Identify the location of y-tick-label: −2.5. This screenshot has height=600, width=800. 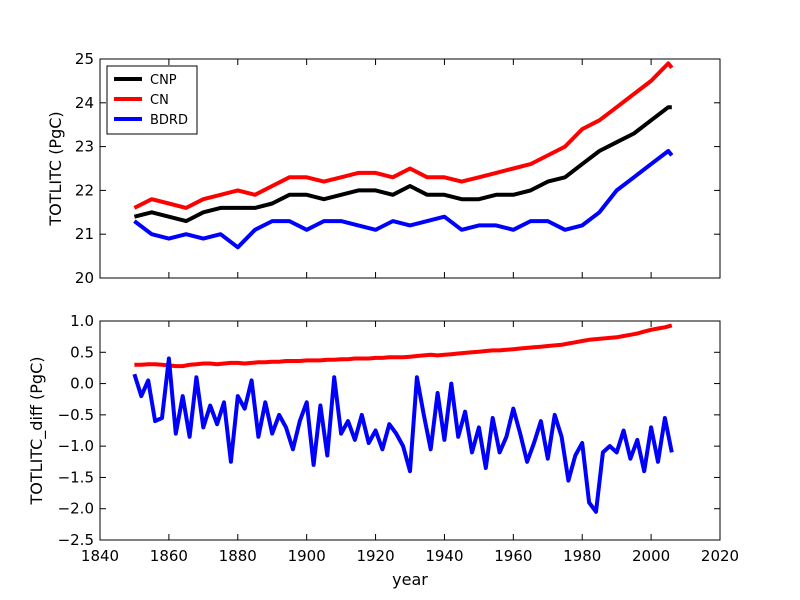
(76, 540).